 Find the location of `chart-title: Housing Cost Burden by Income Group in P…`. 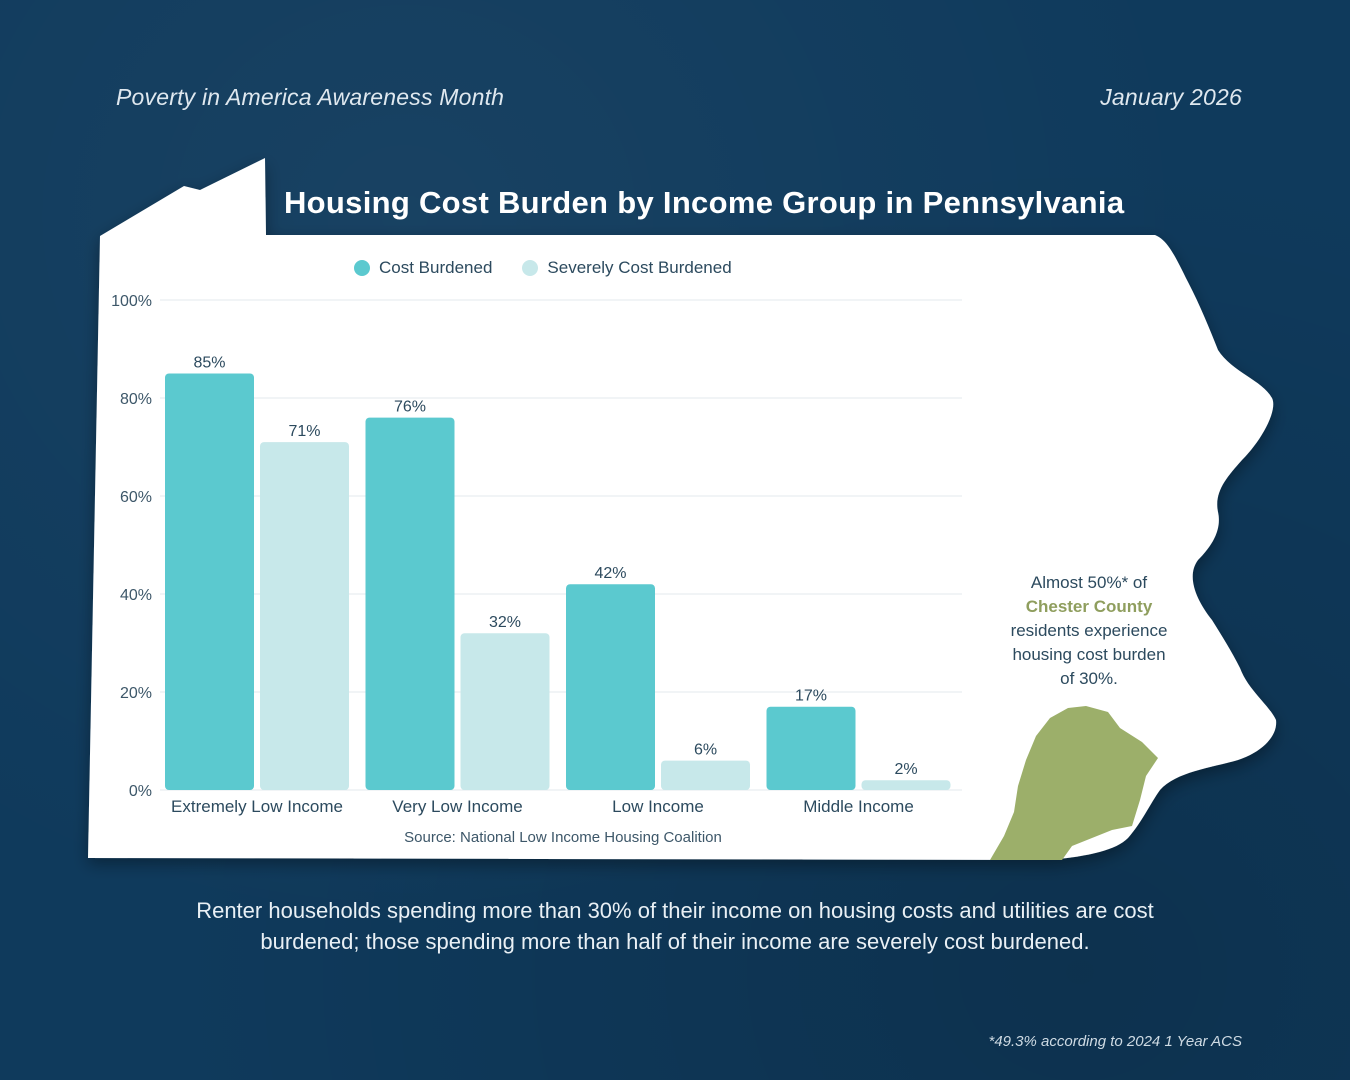

chart-title: Housing Cost Burden by Income Group in P… is located at coordinates (704, 202).